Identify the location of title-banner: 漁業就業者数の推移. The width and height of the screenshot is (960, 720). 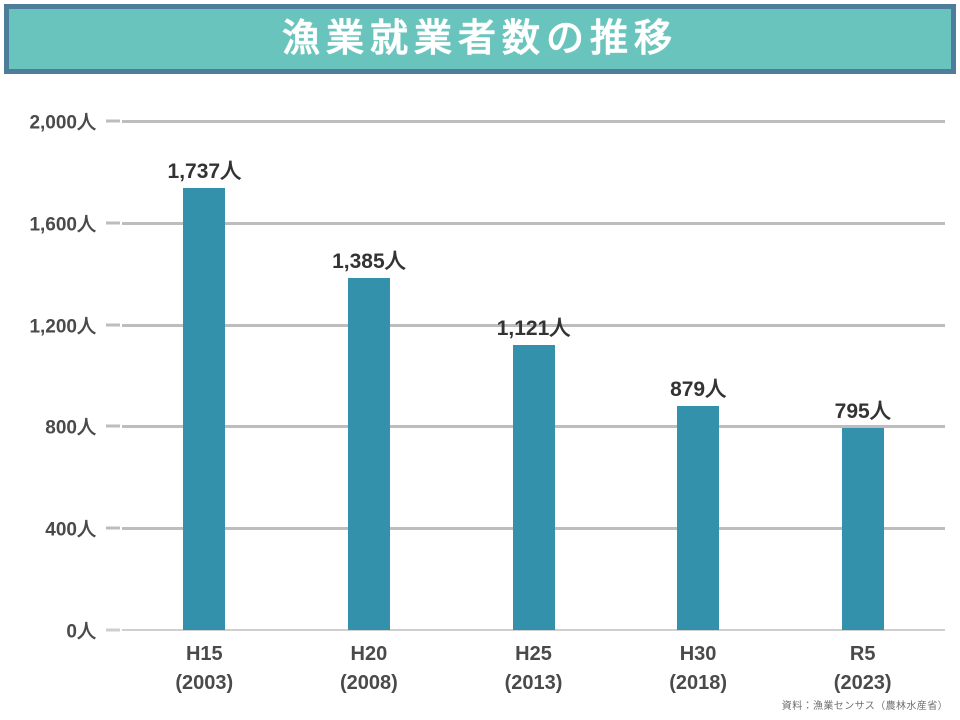
(480, 39).